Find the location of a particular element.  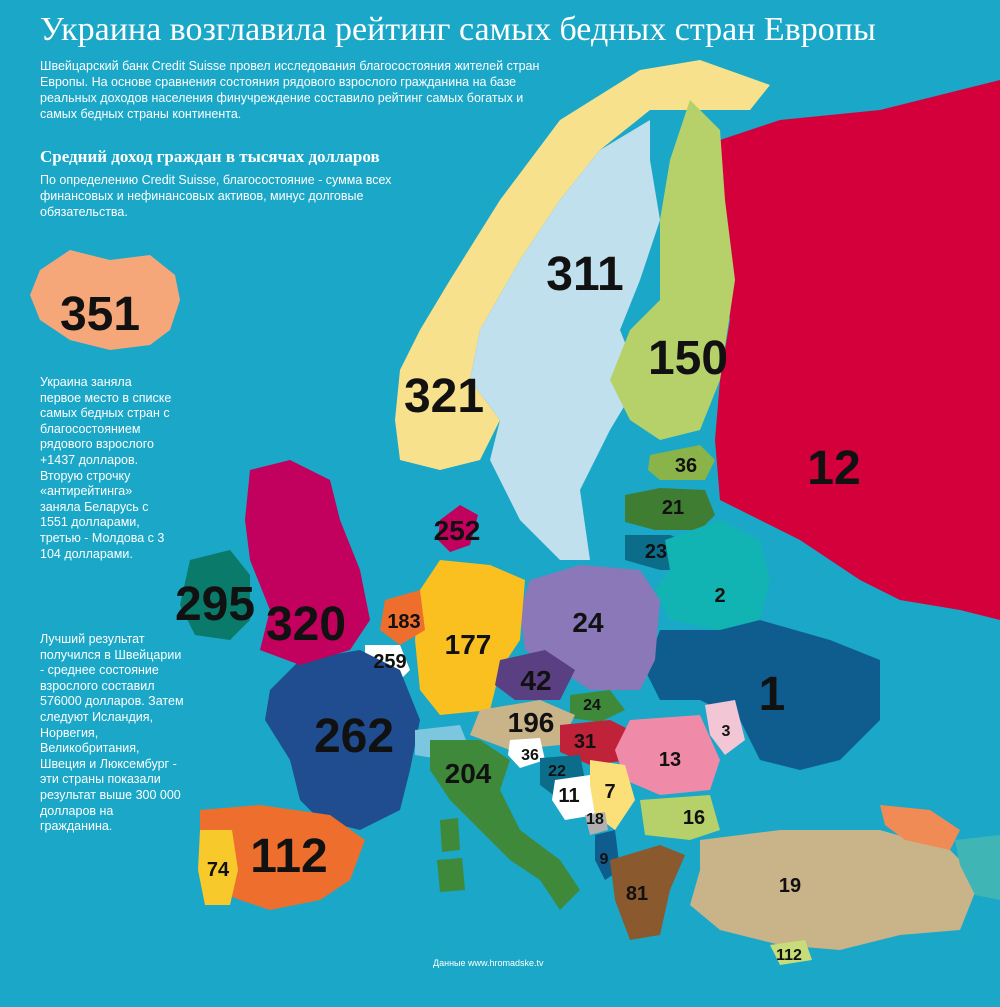

region-ukraine is located at coordinates (762, 695).